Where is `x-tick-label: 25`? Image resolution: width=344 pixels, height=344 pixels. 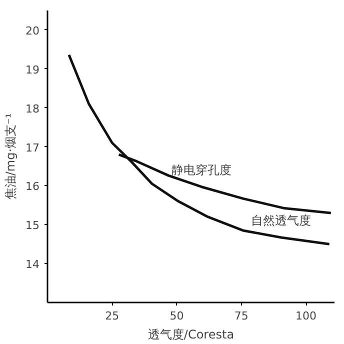
x-tick-label: 25 is located at coordinates (112, 316).